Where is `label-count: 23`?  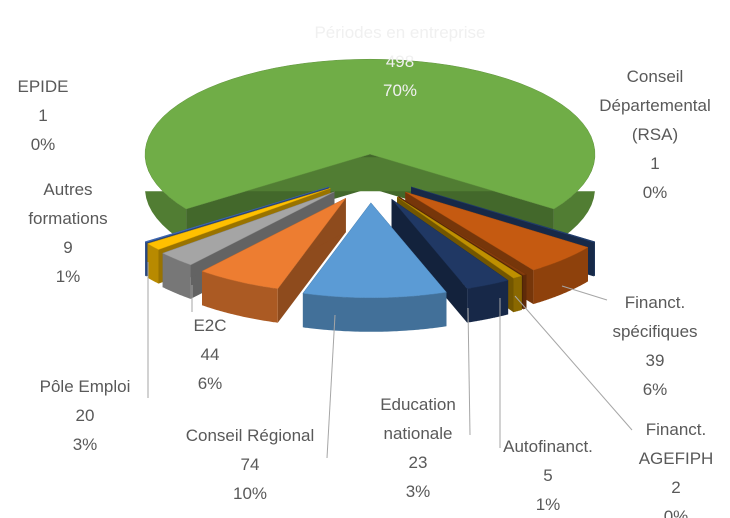 label-count: 23 is located at coordinates (418, 462).